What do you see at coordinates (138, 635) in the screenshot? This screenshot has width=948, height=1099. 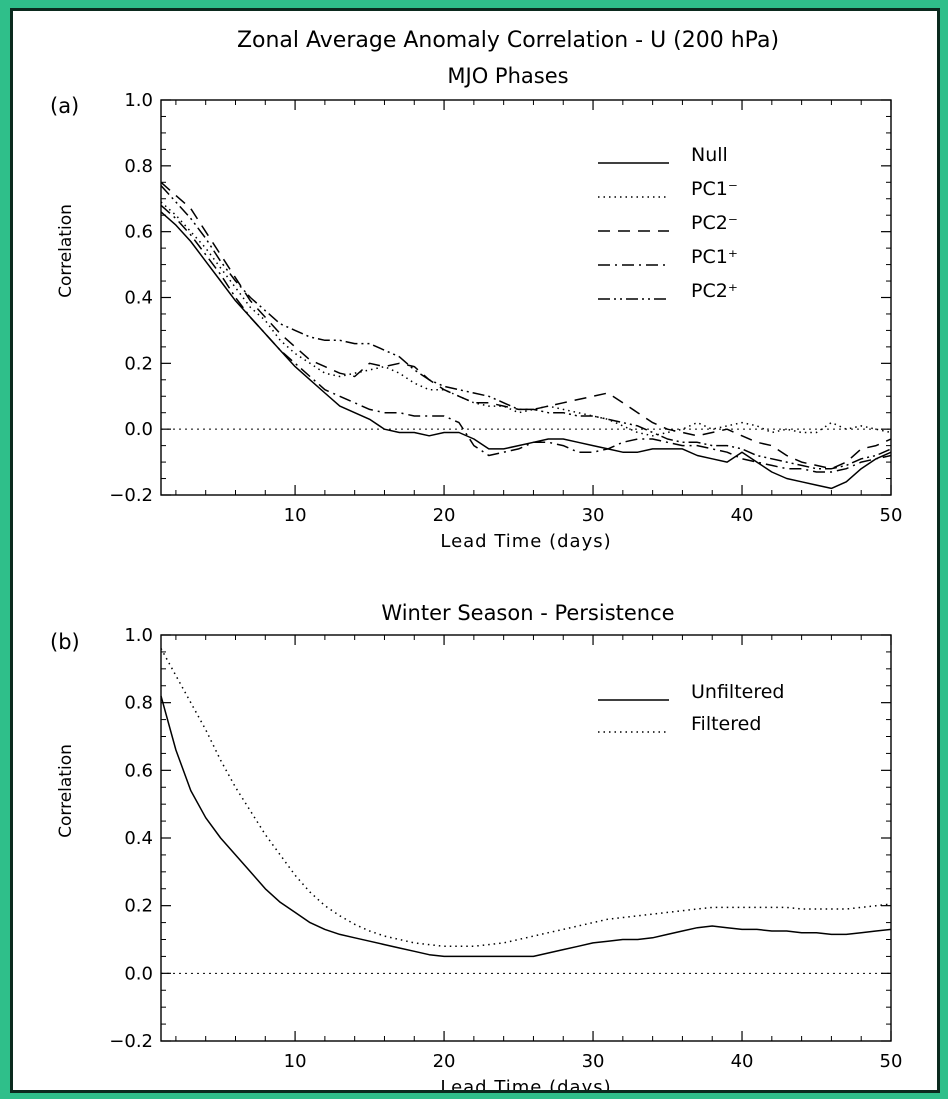 I see `panel-b-y-tick-label: 1.0` at bounding box center [138, 635].